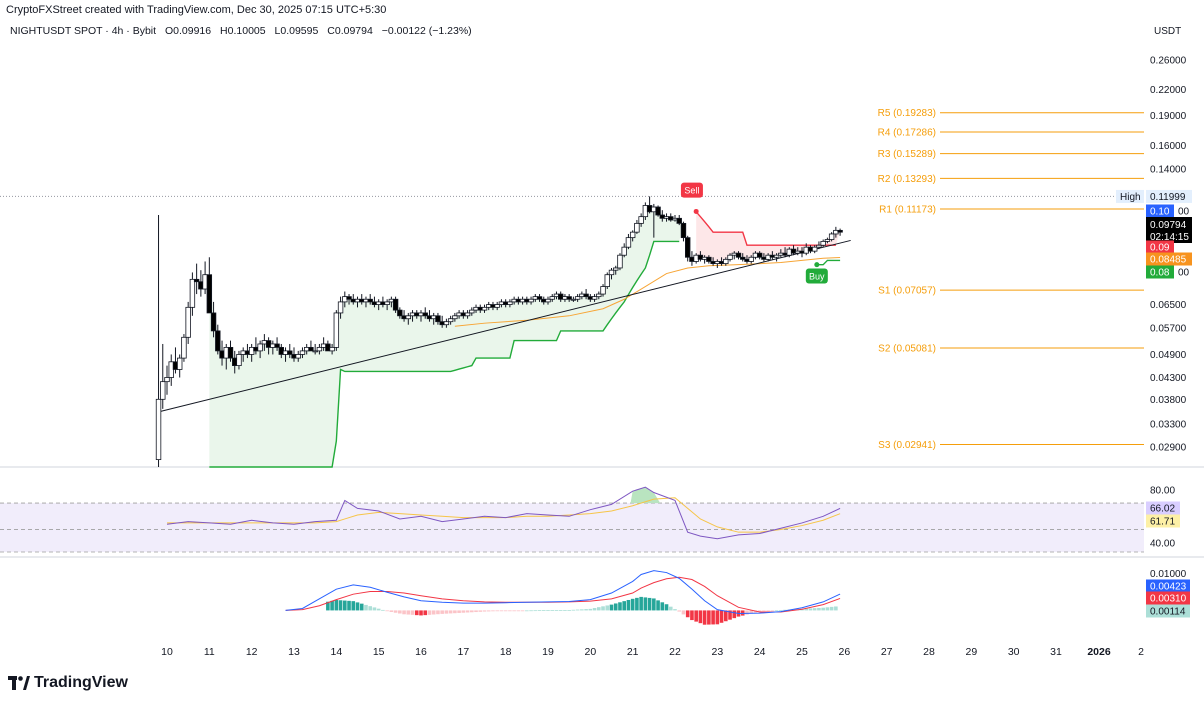  I want to click on rsi-value-tag: 66.02, so click(1162, 509).